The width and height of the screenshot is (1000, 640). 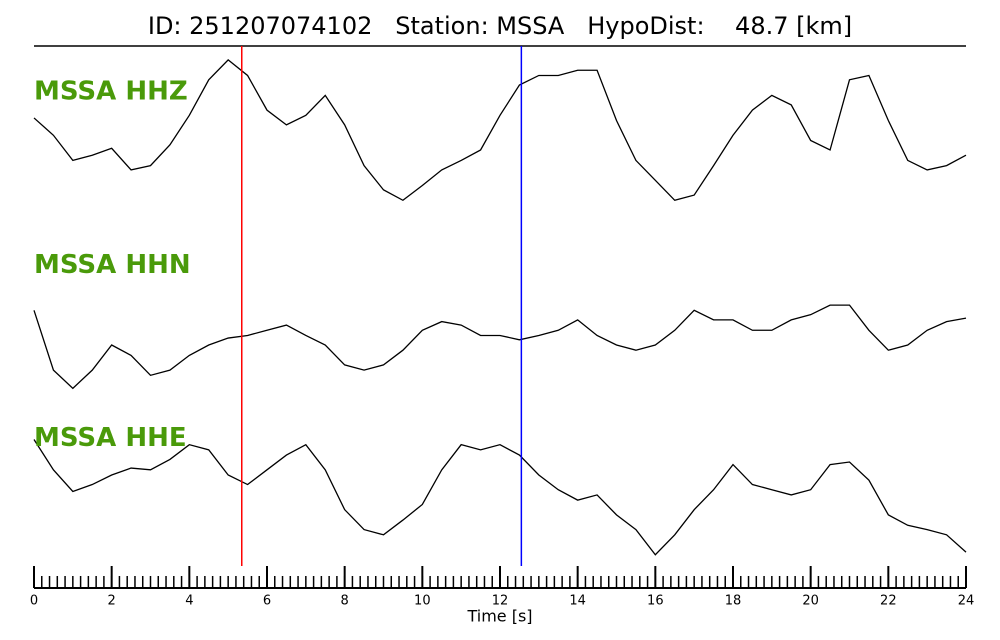 What do you see at coordinates (500, 601) in the screenshot?
I see `x-tick-label: 12` at bounding box center [500, 601].